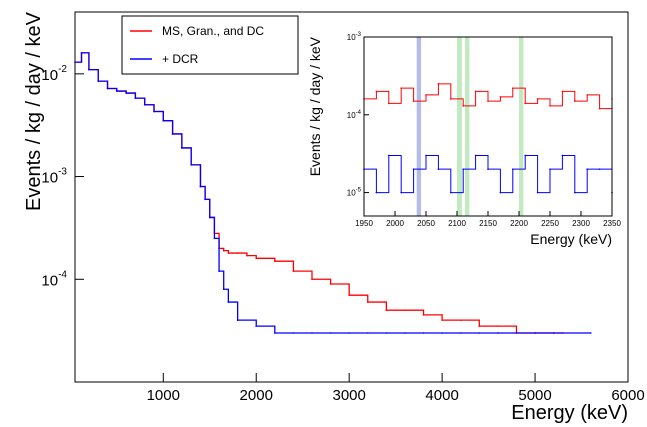 The image size is (647, 427). What do you see at coordinates (315, 106) in the screenshot?
I see `inset-y-axis-label: Events / kg / day / keV` at bounding box center [315, 106].